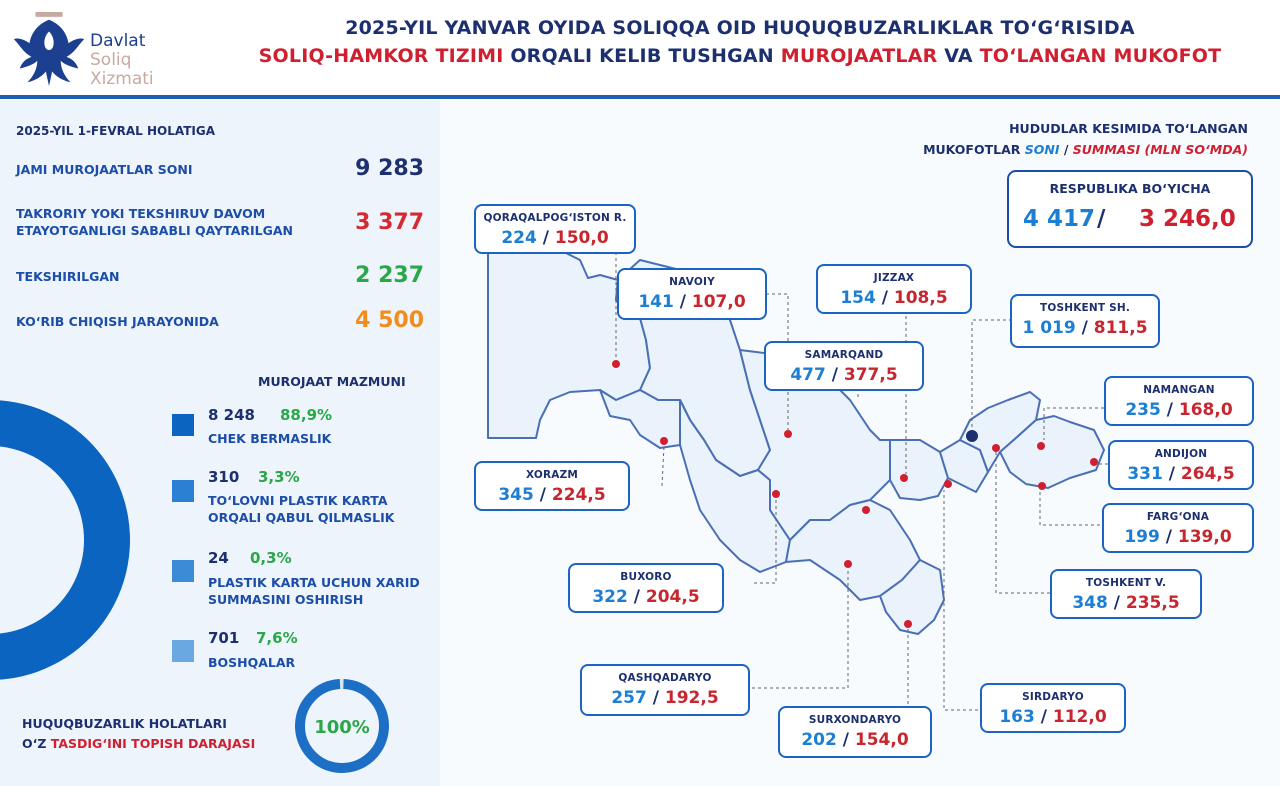 The height and width of the screenshot is (786, 1280). Describe the element at coordinates (974, 149) in the screenshot. I see `legend-prefix: MUKOFOTLAR` at that location.